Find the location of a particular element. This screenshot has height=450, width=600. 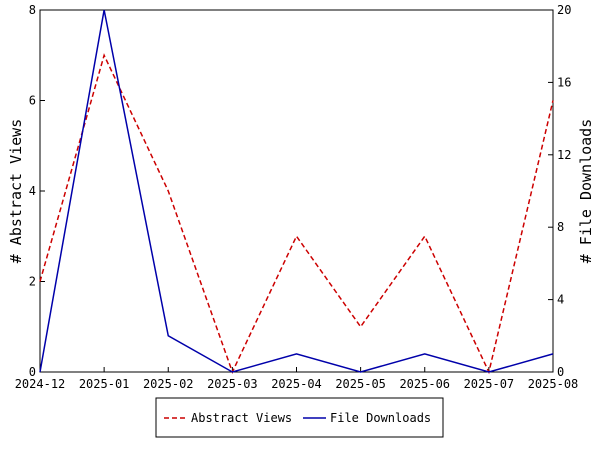

x-tick-label: 2025-08 is located at coordinates (553, 384).